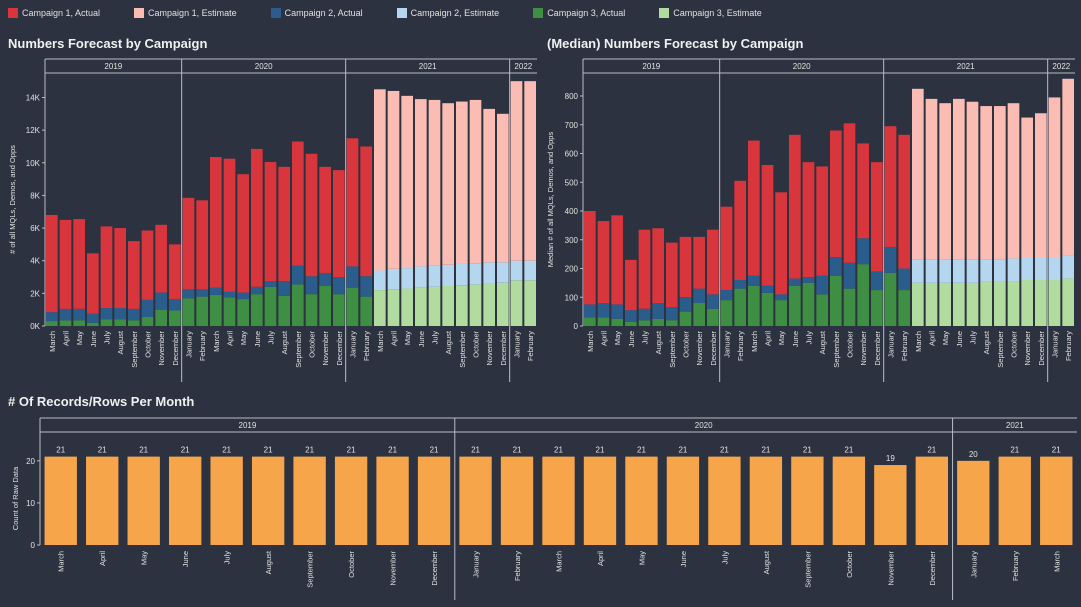 Image resolution: width=1081 pixels, height=607 pixels. What do you see at coordinates (672, 348) in the screenshot?
I see `x-tick-label: September` at bounding box center [672, 348].